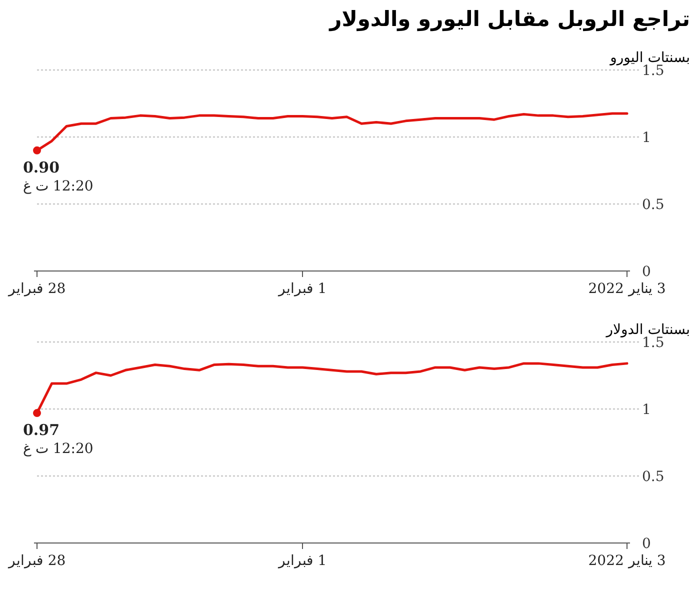 This screenshot has width=700, height=600. I want to click on chart-title: تراجع الروبل مقابل اليورو والدولار, so click(509, 19).